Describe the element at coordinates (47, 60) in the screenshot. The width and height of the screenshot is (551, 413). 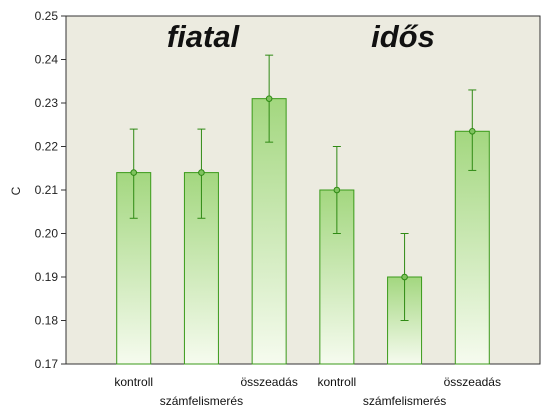
I see `y-tick-label: 0.24` at that location.